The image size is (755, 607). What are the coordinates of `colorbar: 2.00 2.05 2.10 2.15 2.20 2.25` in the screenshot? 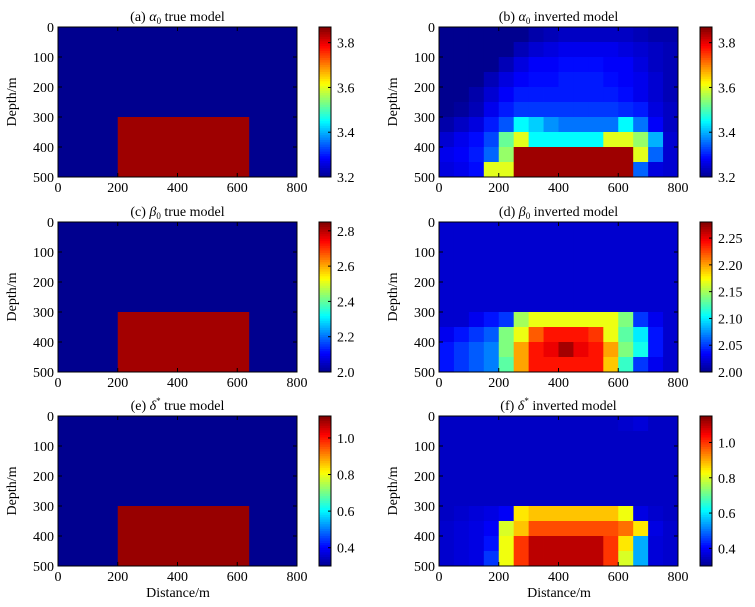 It's located at (721, 301).